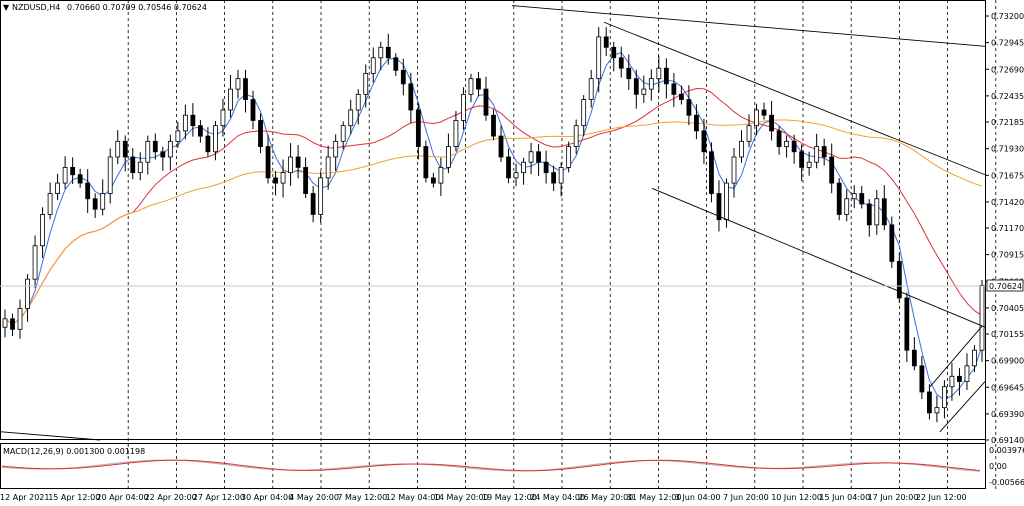  Describe the element at coordinates (1007, 43) in the screenshot. I see `price-tick-label: 0.72945` at that location.